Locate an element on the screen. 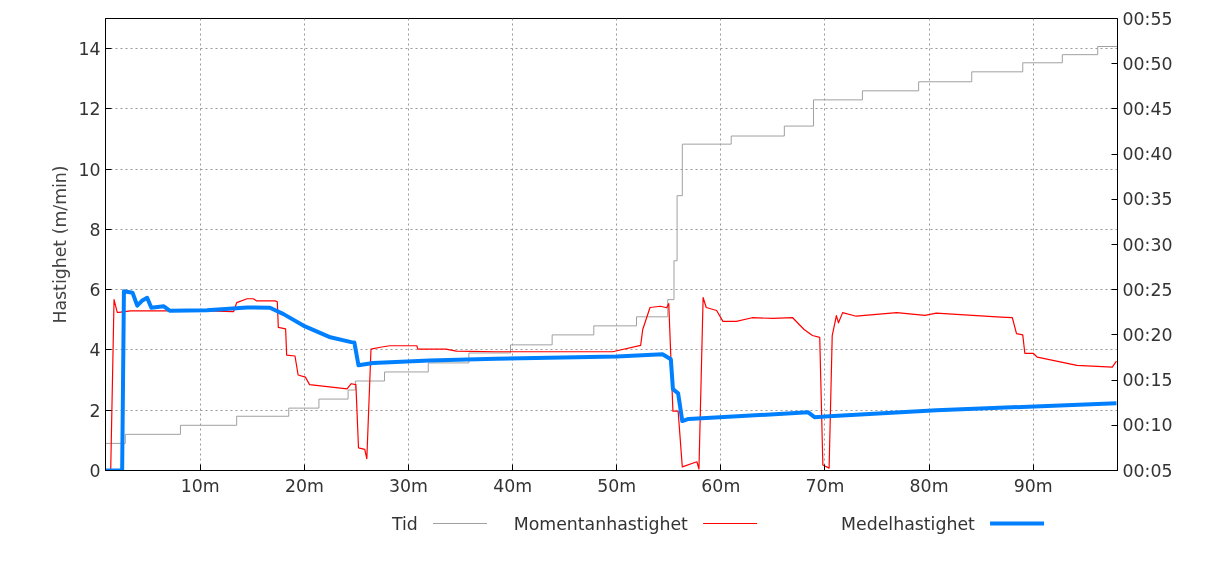  y-tick-label: 8 is located at coordinates (95, 229).